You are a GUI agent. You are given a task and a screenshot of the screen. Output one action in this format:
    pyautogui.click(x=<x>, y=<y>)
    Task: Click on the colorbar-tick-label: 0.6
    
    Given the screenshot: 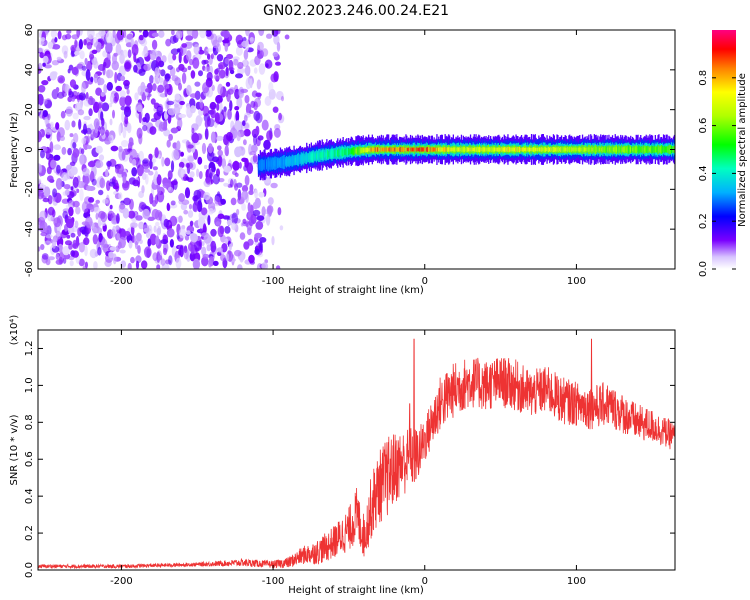 What is the action you would take?
    pyautogui.click(x=703, y=126)
    